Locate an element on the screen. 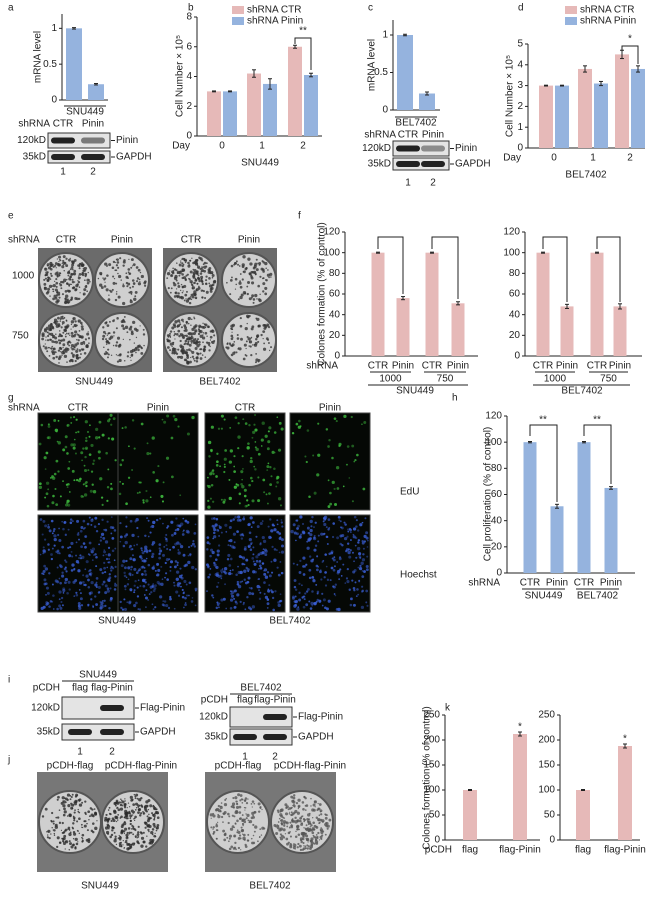  bar is located at coordinates (254, 104).